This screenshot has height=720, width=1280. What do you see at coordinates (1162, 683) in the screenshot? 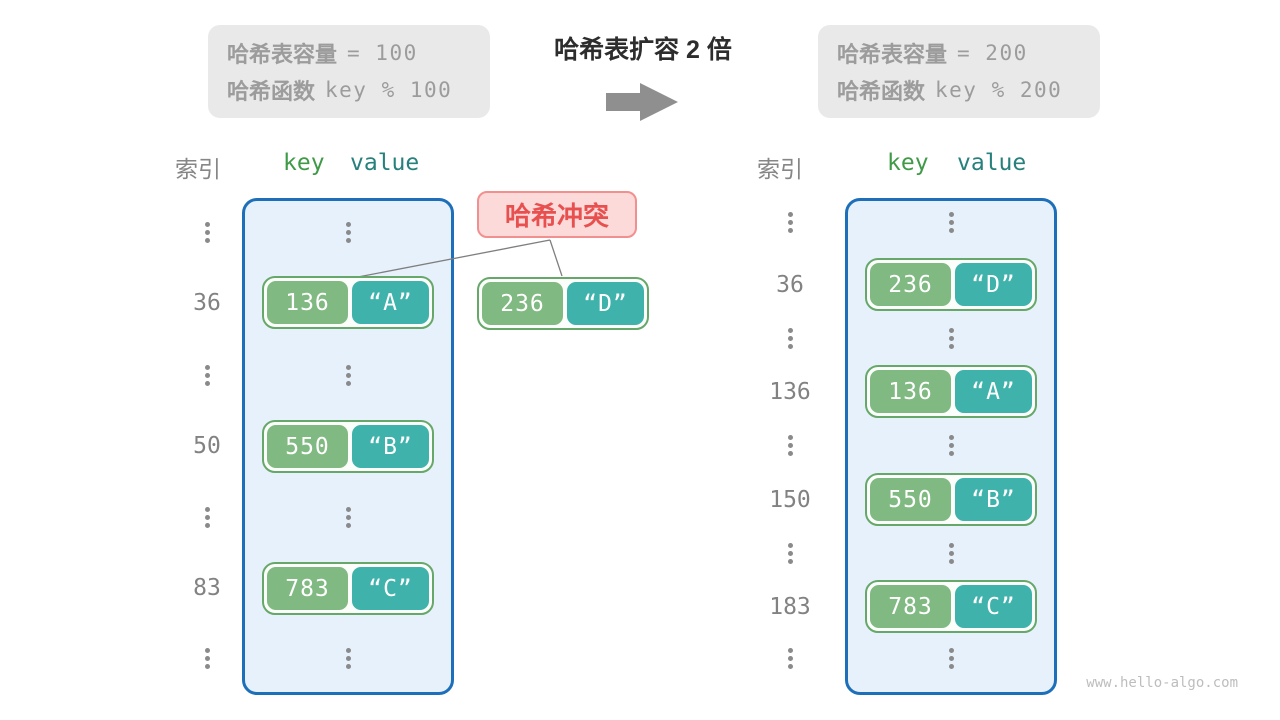
I see `watermark: www.hello-algo.com` at bounding box center [1162, 683].